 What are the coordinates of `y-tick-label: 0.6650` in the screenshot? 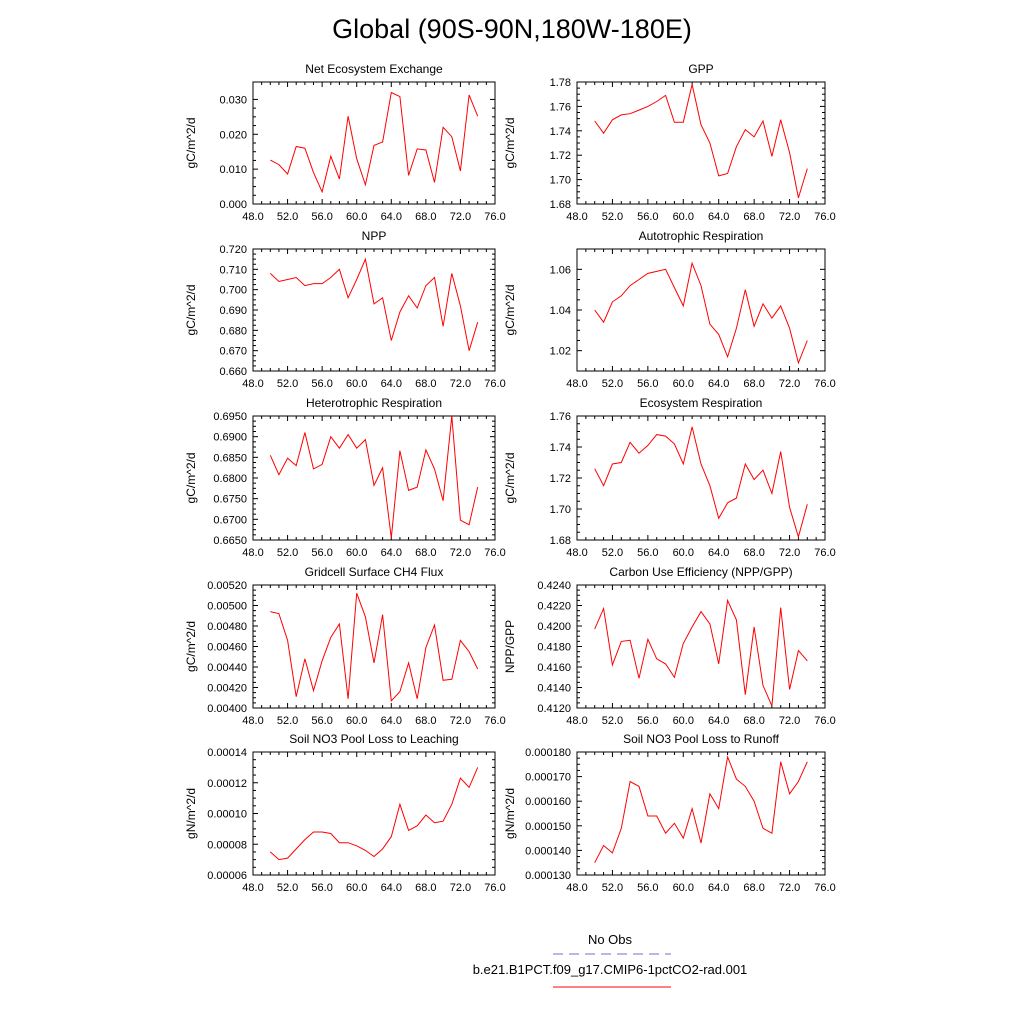 It's located at (230, 541).